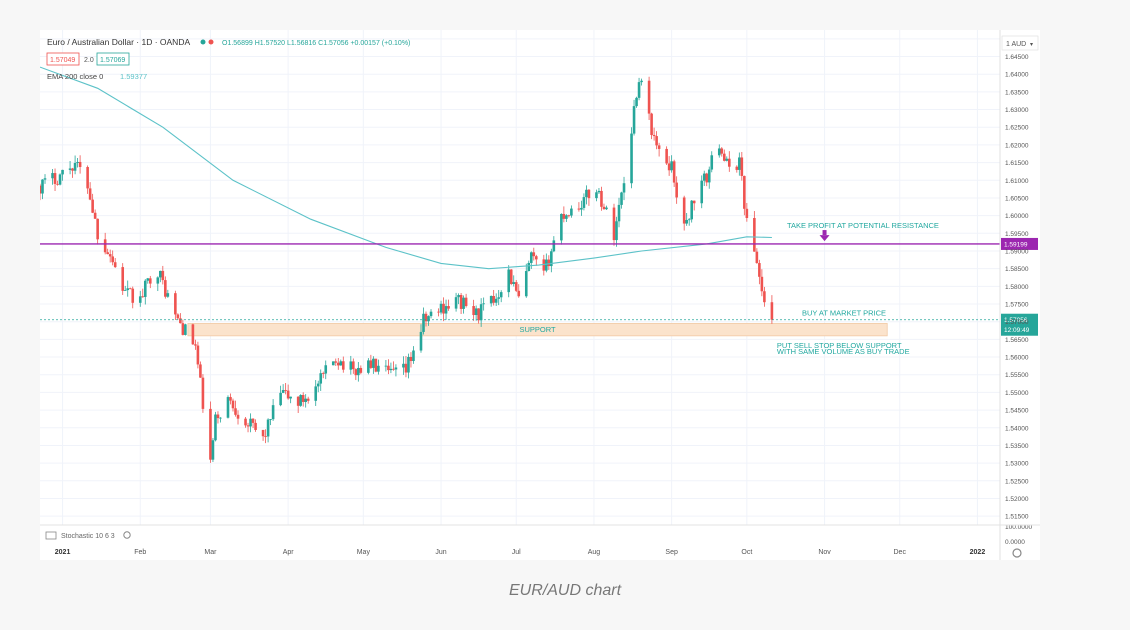 The height and width of the screenshot is (630, 1130). I want to click on support-zone-label: SUPPORT, so click(537, 329).